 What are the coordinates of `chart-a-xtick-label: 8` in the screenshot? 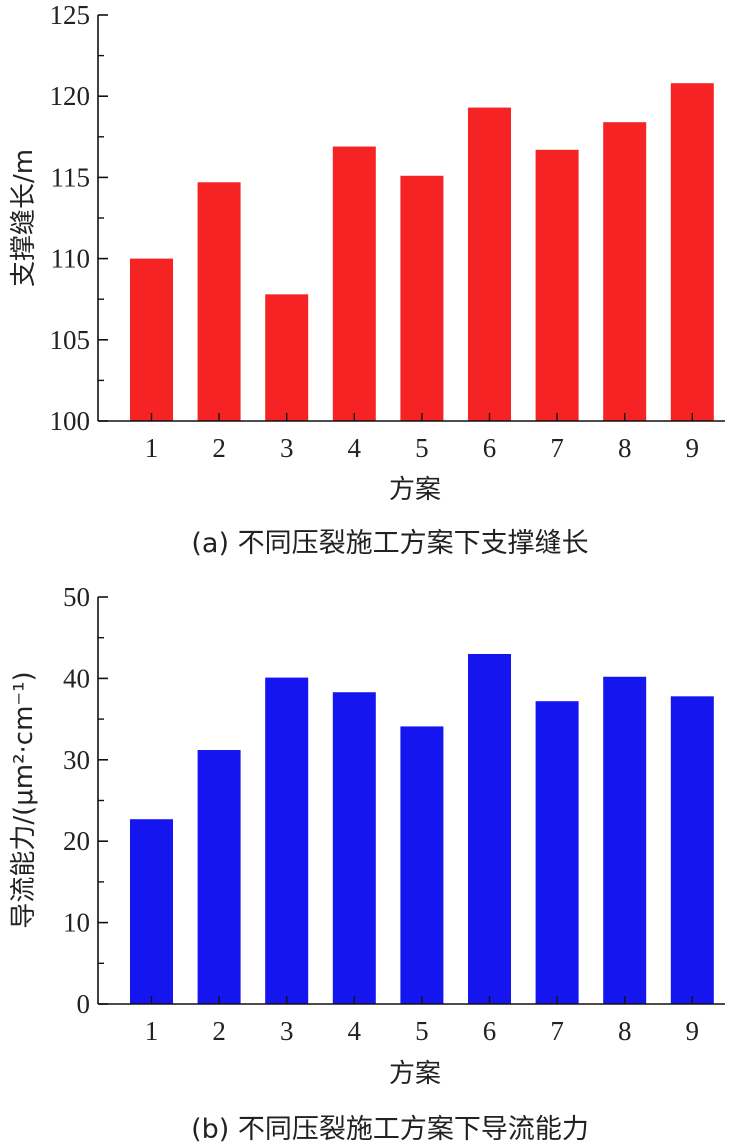 It's located at (625, 448).